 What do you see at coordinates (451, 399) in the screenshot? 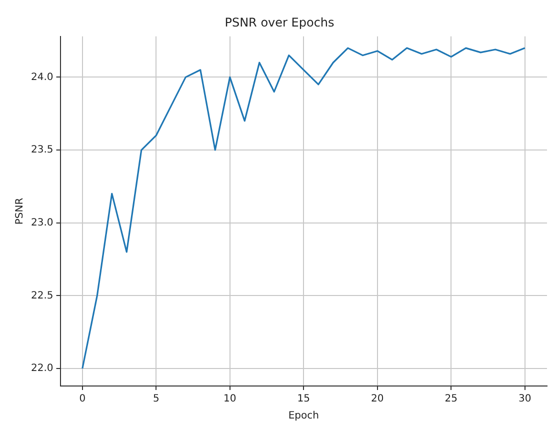
I see `x-tick-label: 25` at bounding box center [451, 399].